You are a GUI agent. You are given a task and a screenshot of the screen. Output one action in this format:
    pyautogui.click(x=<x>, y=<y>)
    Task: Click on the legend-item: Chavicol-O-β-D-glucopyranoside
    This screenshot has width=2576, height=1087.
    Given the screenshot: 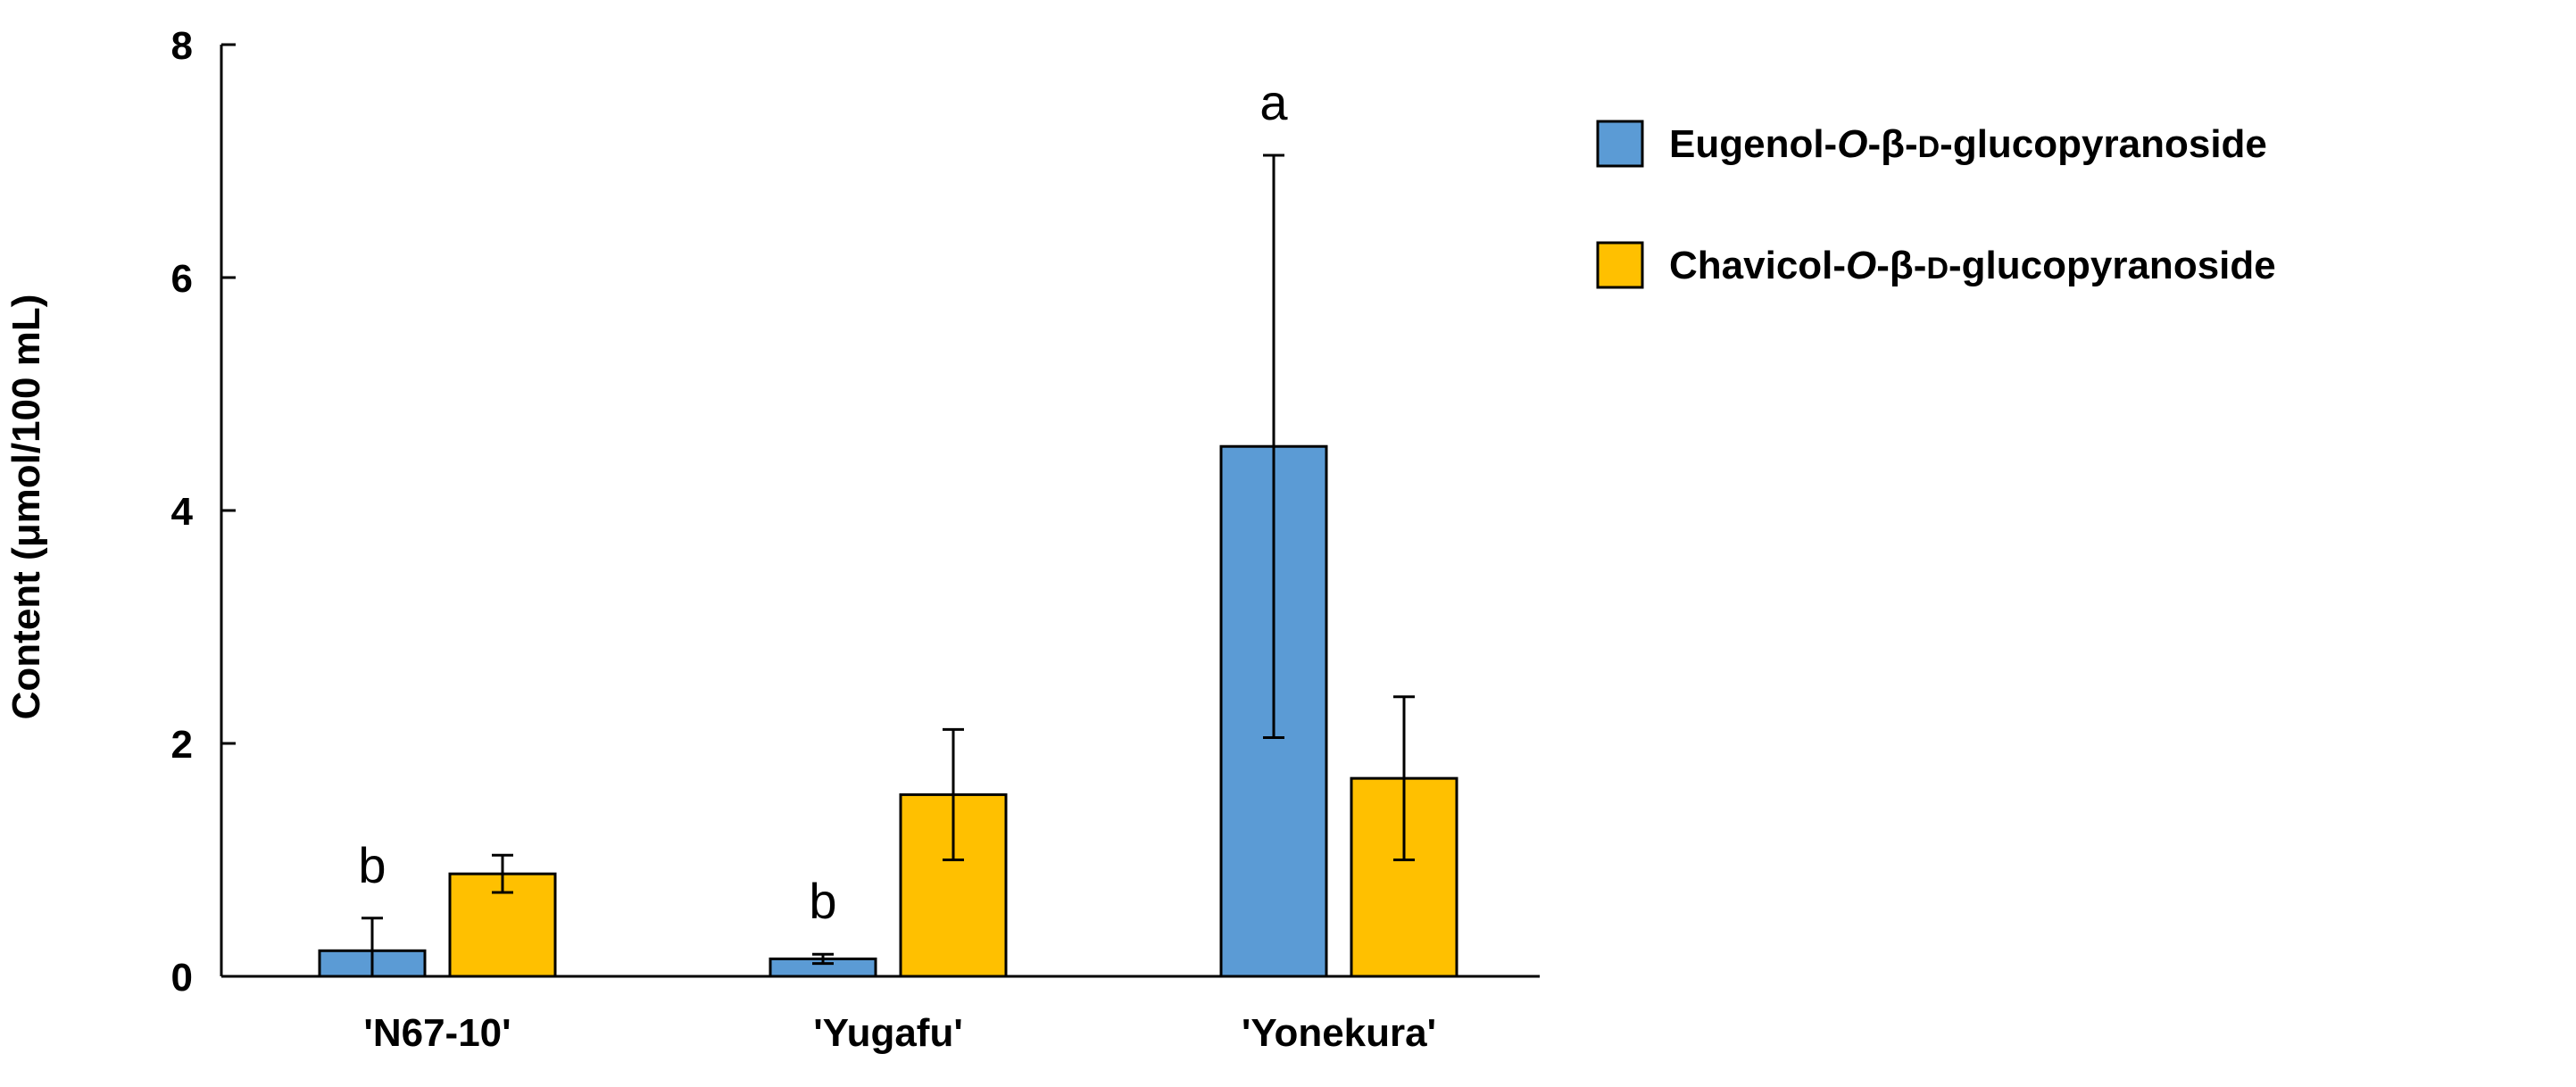 What is the action you would take?
    pyautogui.click(x=1936, y=265)
    